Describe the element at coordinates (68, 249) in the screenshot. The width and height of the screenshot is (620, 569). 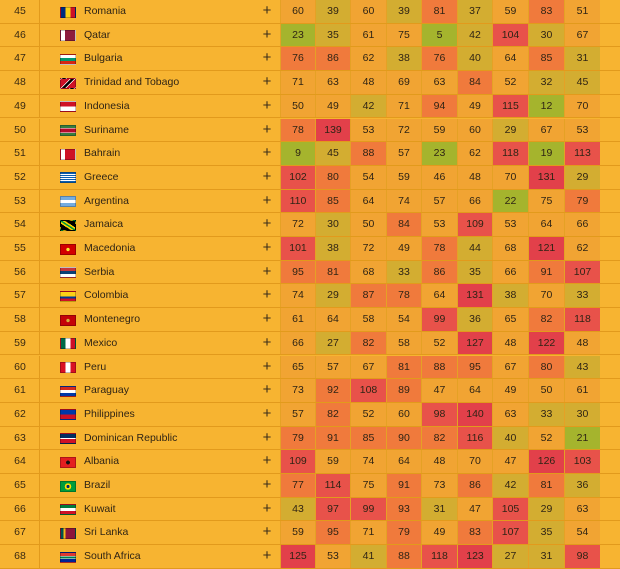
I see `macedonia-flag-icon` at that location.